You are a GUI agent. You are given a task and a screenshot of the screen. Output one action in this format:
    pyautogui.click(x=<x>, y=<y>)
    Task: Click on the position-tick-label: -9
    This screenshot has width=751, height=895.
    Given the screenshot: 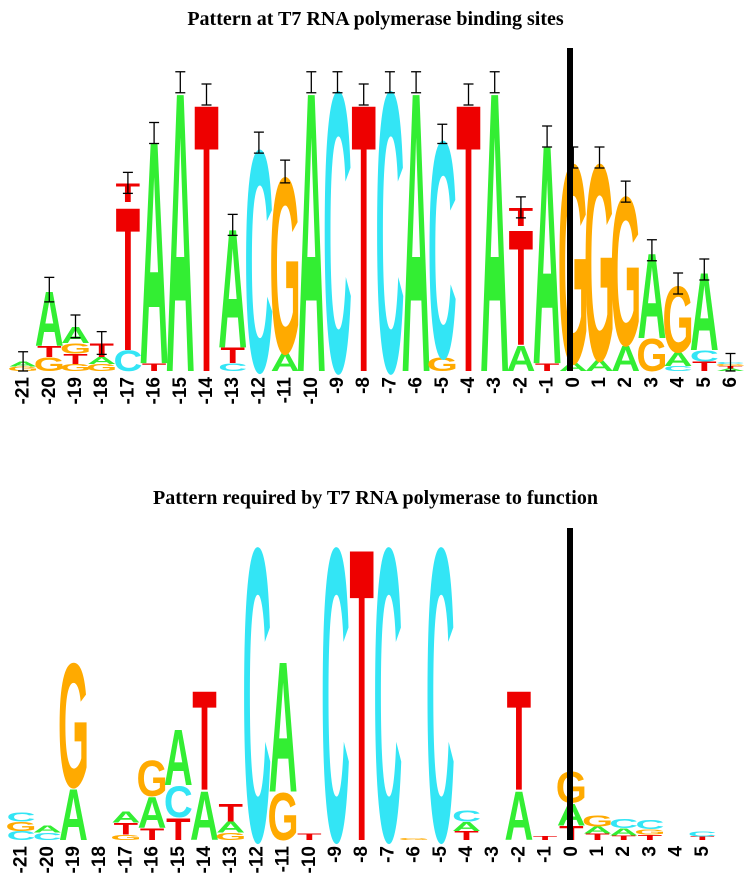 What is the action you would take?
    pyautogui.click(x=335, y=854)
    